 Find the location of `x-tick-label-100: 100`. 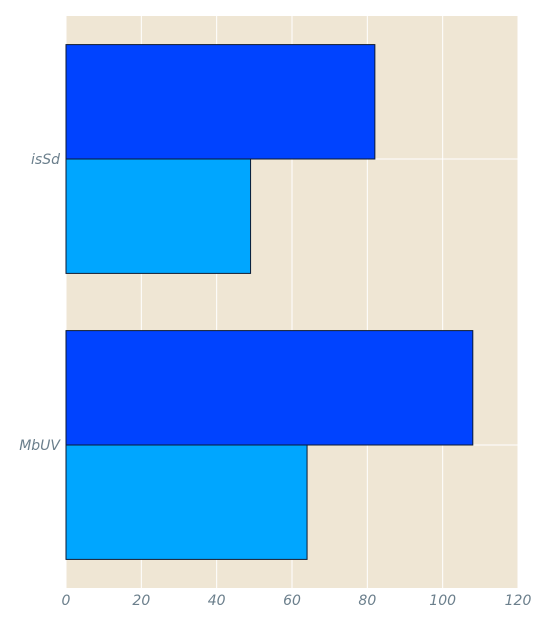

x-tick-label-100: 100 is located at coordinates (442, 601).